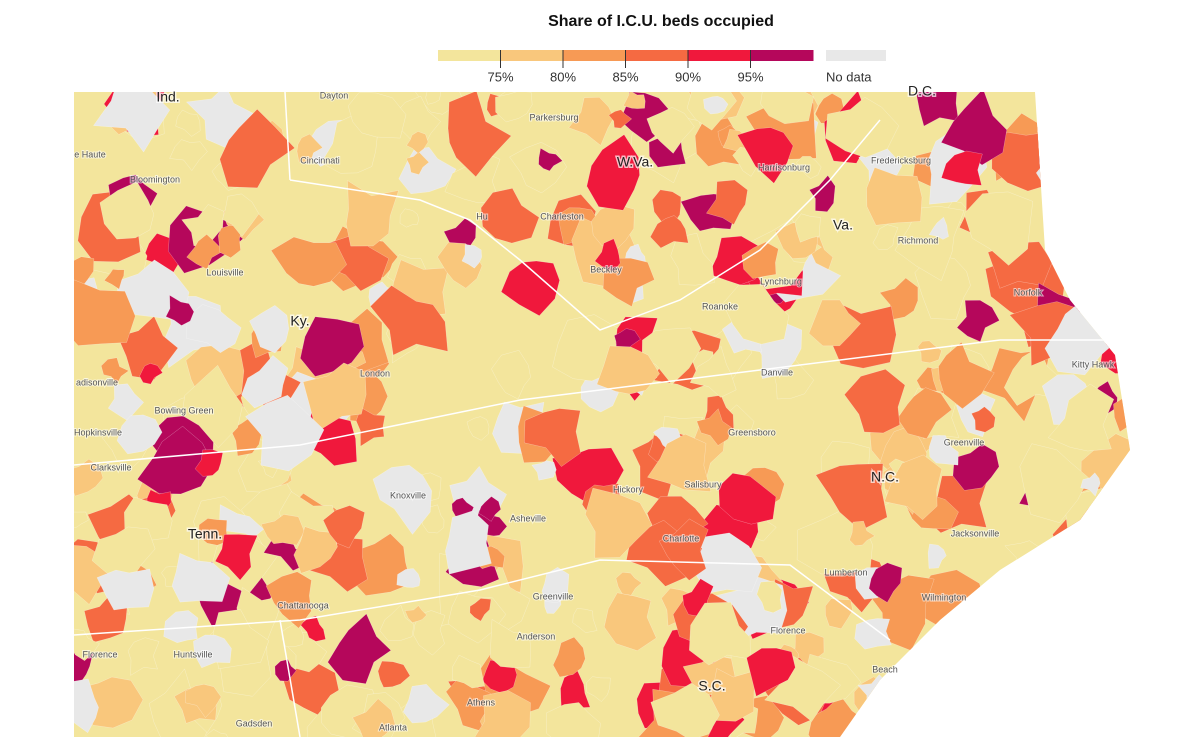 The height and width of the screenshot is (737, 1200). Describe the element at coordinates (320, 160) in the screenshot. I see `city-label: Cincinnati` at that location.